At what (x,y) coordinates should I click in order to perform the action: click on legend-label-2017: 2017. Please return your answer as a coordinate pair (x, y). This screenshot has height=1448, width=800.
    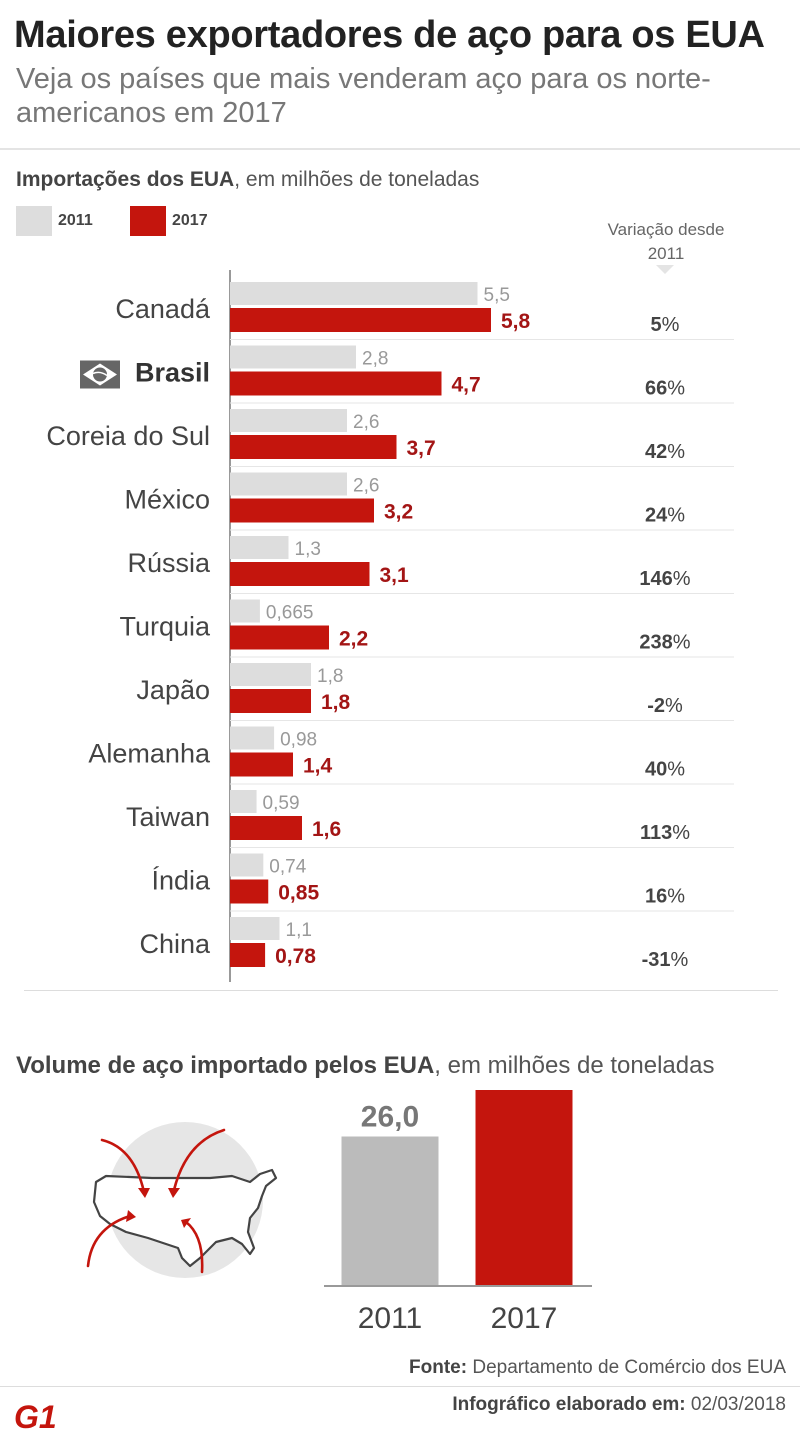
    Looking at the image, I should click on (190, 220).